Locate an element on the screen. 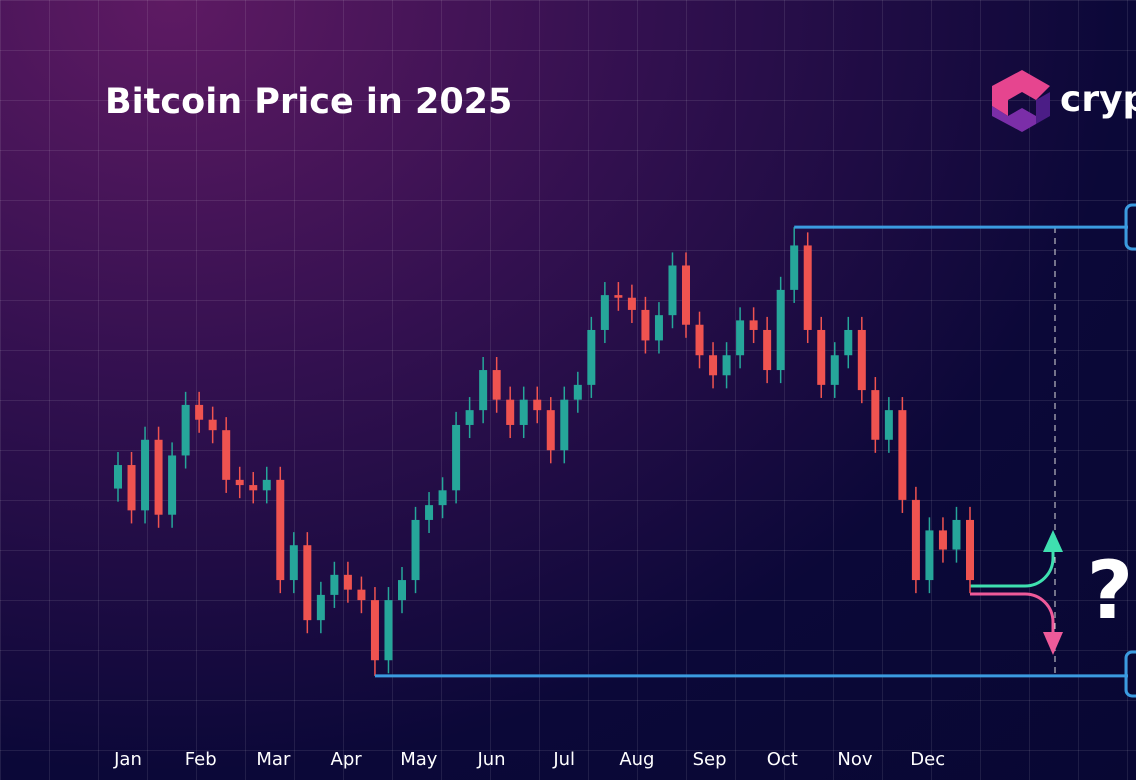  x-tick-label: Jun is located at coordinates (490, 759).